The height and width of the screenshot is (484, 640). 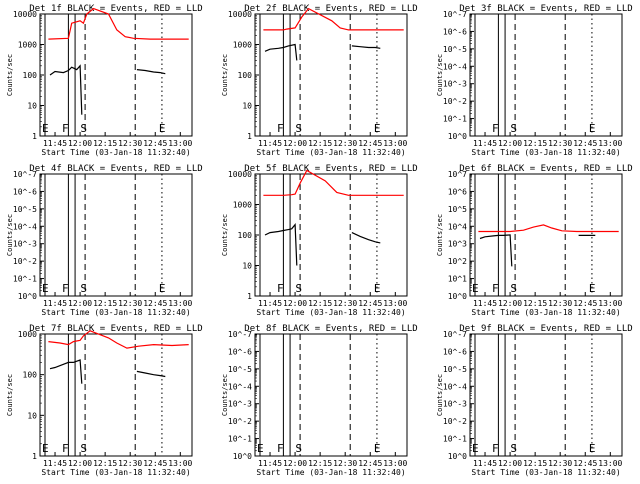 I want to click on y-tick-label: 10^-7, so click(x=455, y=14).